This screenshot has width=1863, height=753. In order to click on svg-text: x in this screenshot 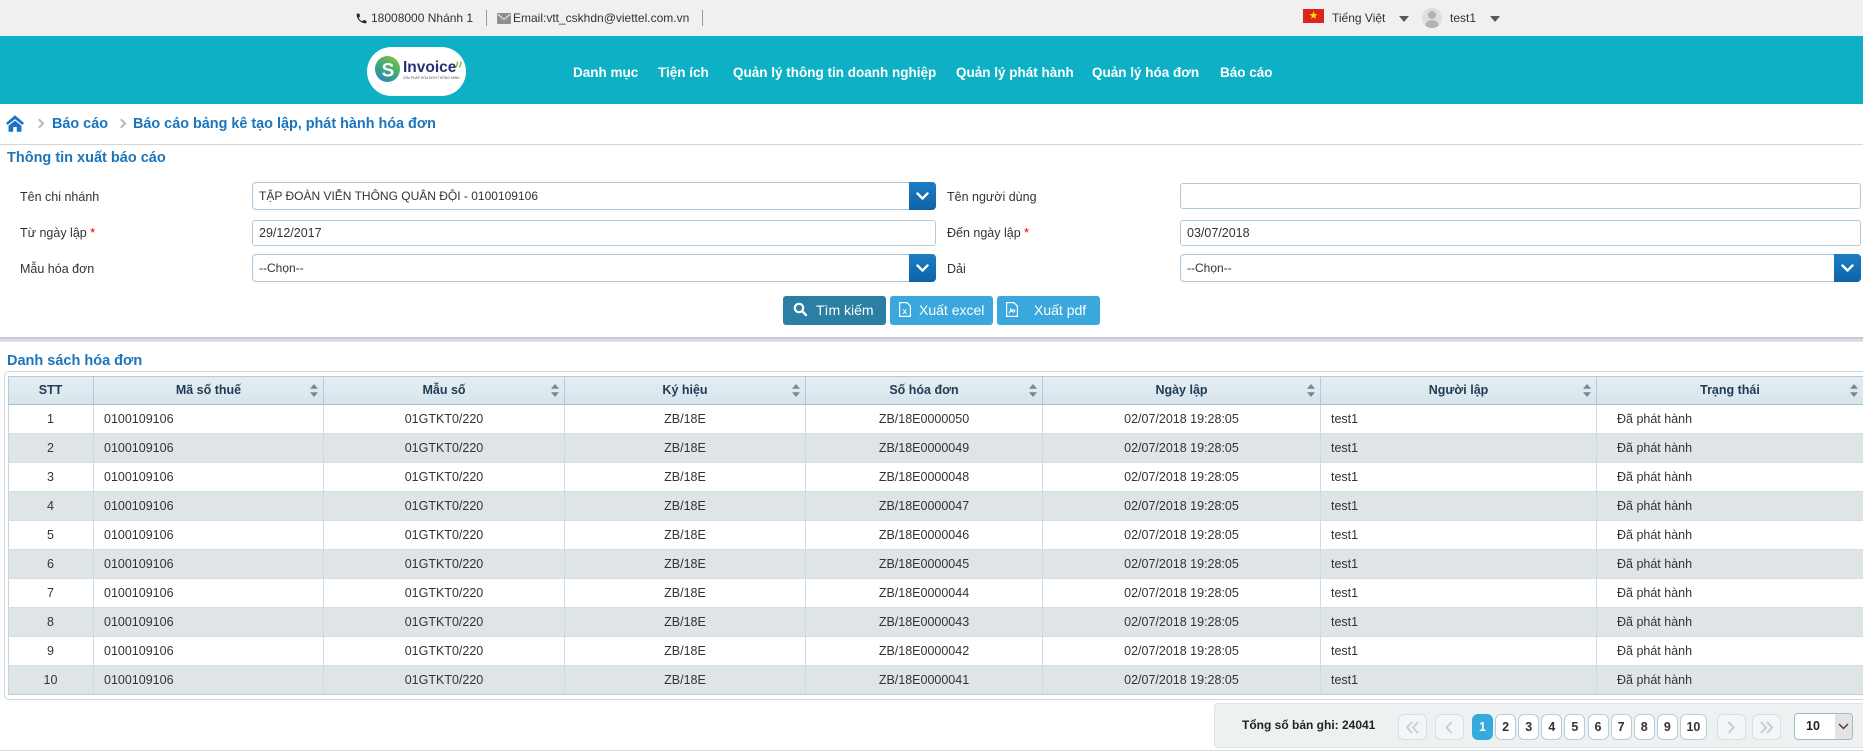, I will do `click(904, 311)`.